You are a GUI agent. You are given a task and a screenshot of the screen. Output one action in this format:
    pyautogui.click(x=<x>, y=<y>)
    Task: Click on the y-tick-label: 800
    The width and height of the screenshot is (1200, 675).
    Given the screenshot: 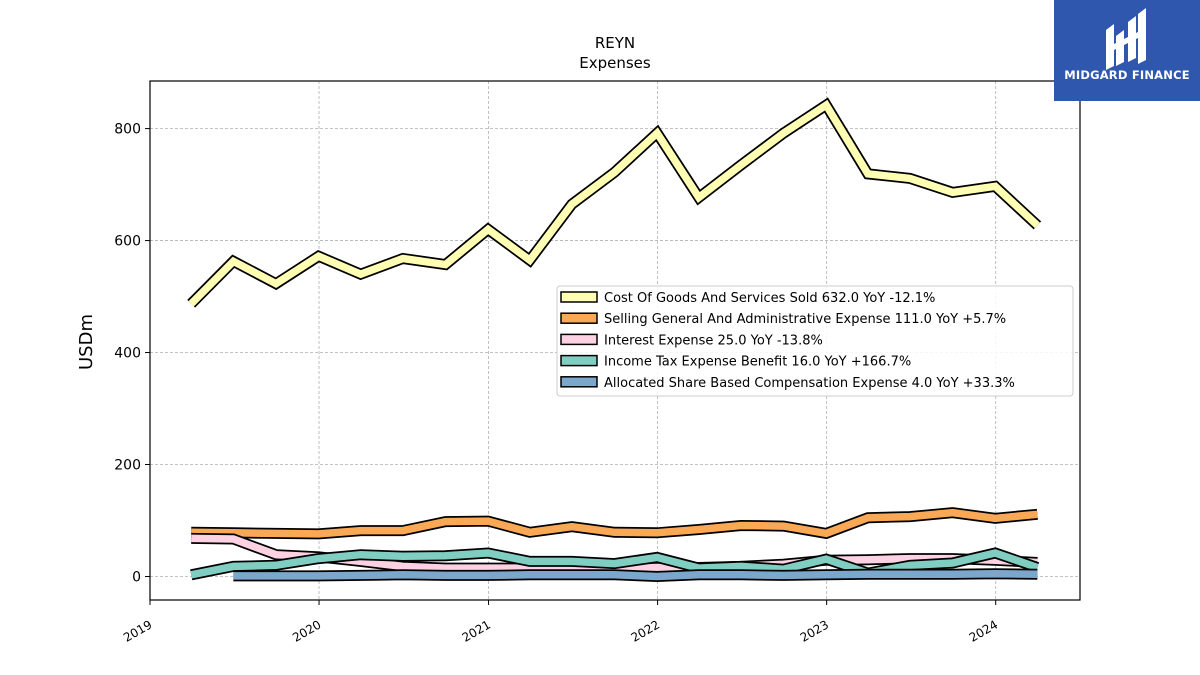 What is the action you would take?
    pyautogui.click(x=127, y=130)
    